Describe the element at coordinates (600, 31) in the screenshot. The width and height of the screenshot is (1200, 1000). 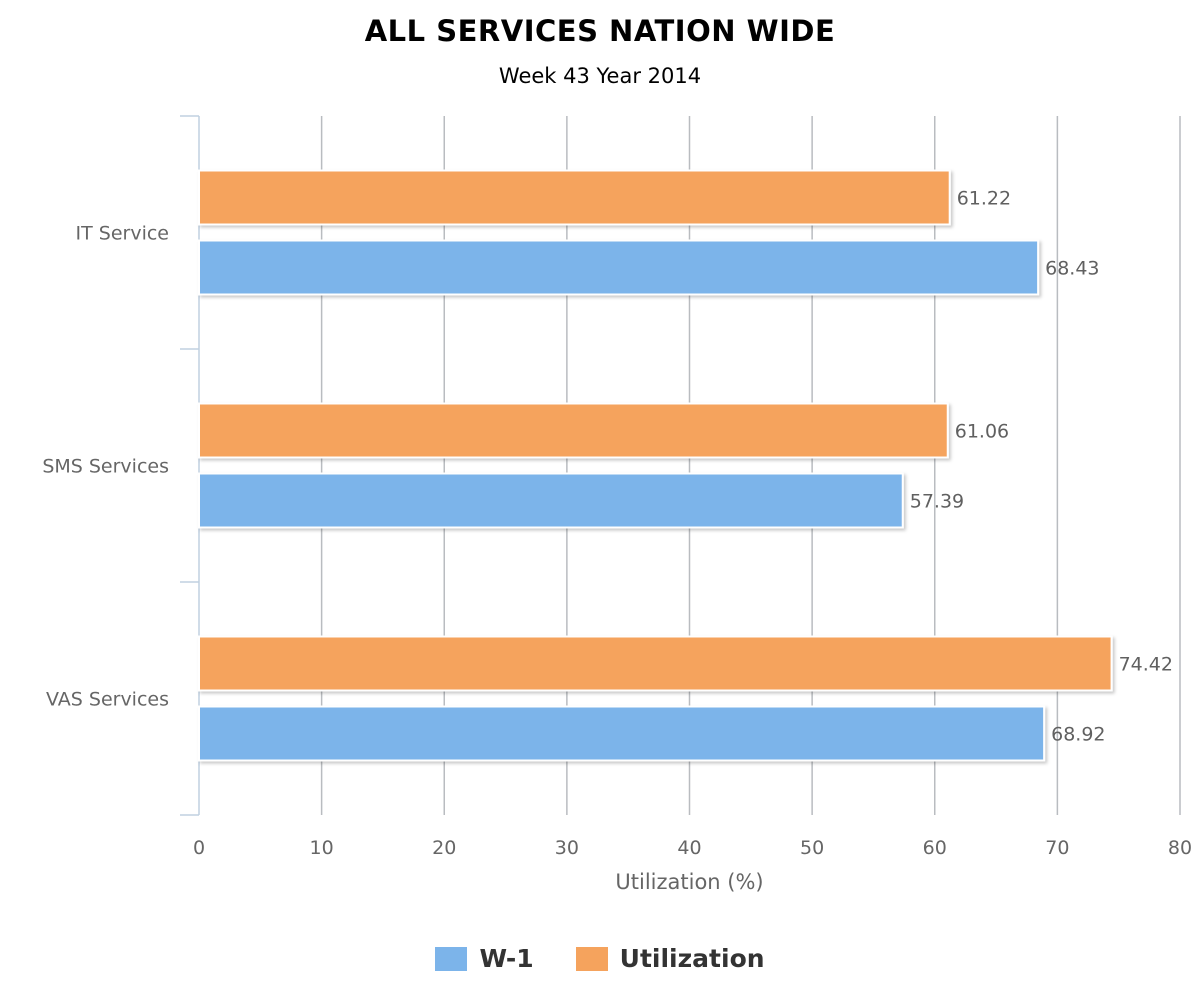
I see `chart-title: ALL SERVICES NATION WIDE` at that location.